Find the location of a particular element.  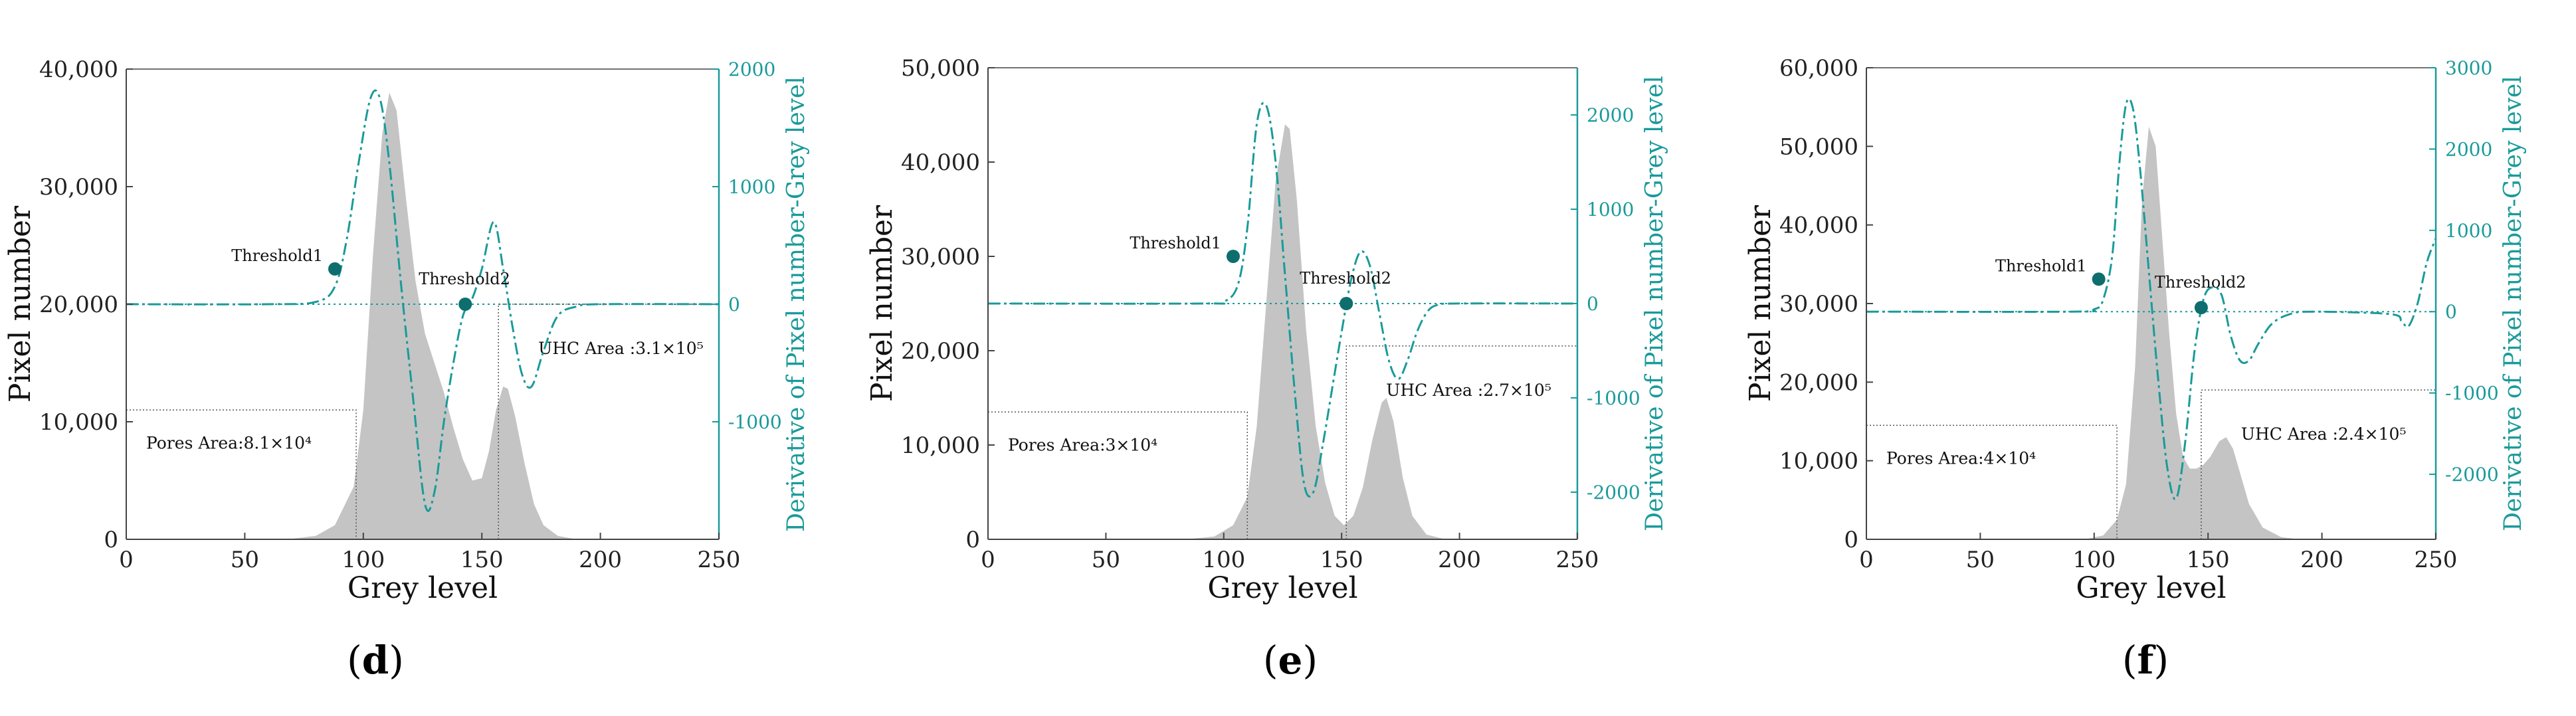

pores-area-label: Pores Area:3×10⁴ is located at coordinates (1082, 444).